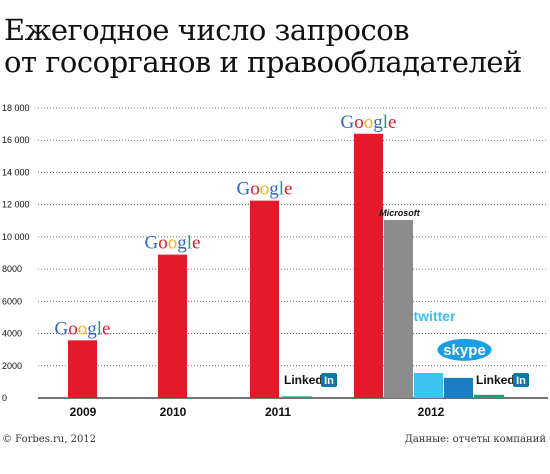 Image resolution: width=550 pixels, height=474 pixels. I want to click on bar-google-2012, so click(368, 265).